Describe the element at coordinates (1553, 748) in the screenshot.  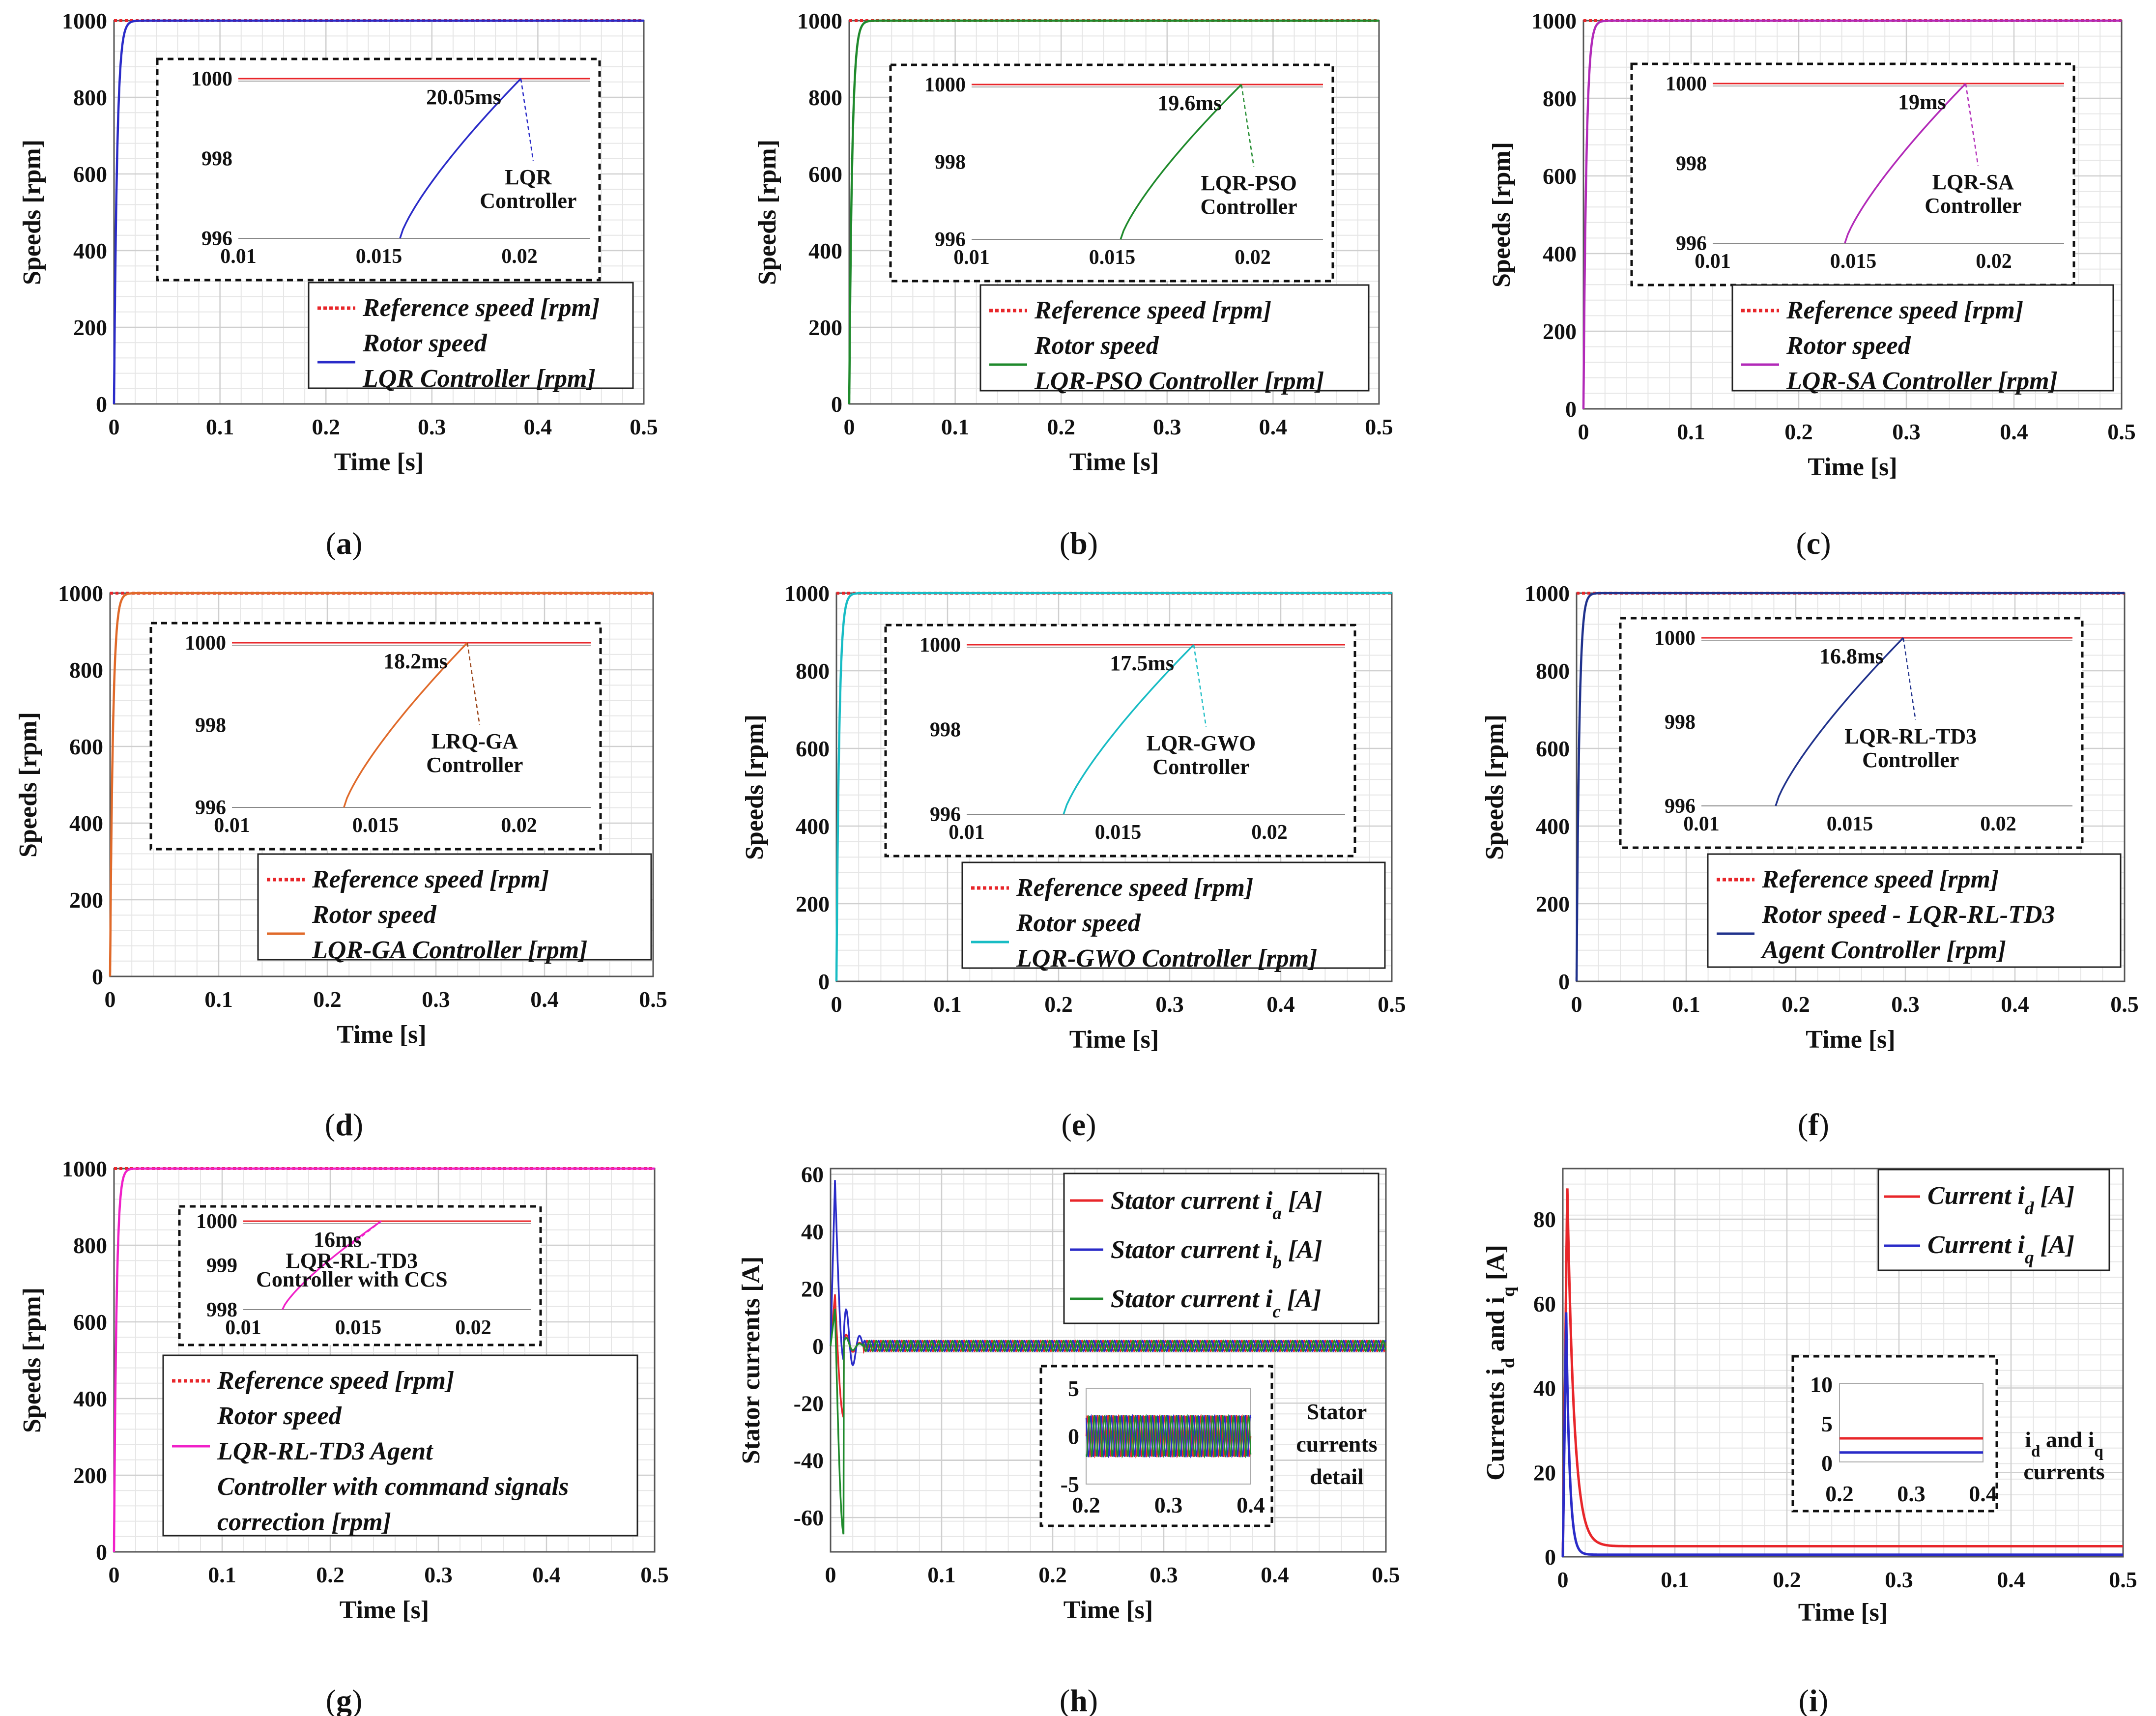
I see `panel-f-y-tick-label: 600` at that location.